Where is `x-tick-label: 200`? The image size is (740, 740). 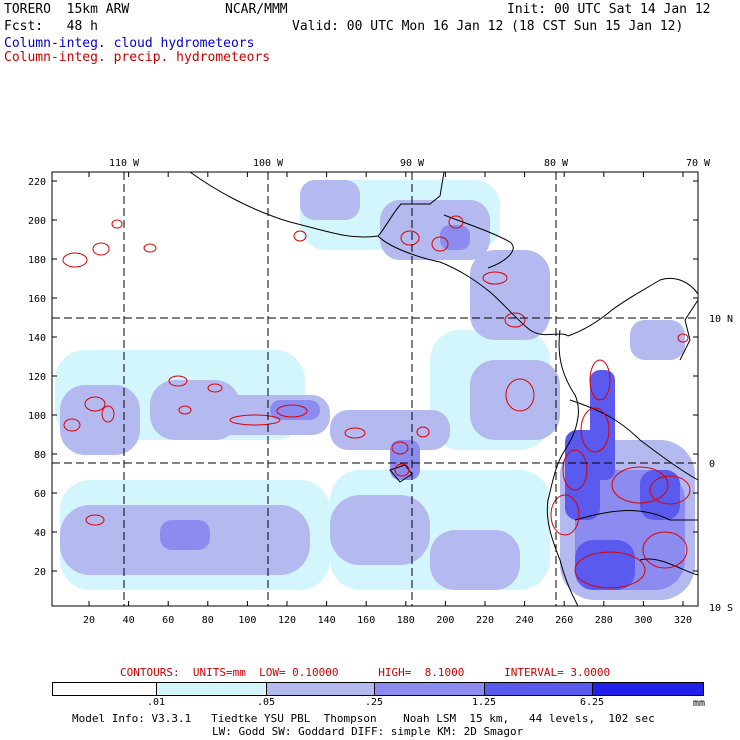
x-tick-label: 200 is located at coordinates (445, 620).